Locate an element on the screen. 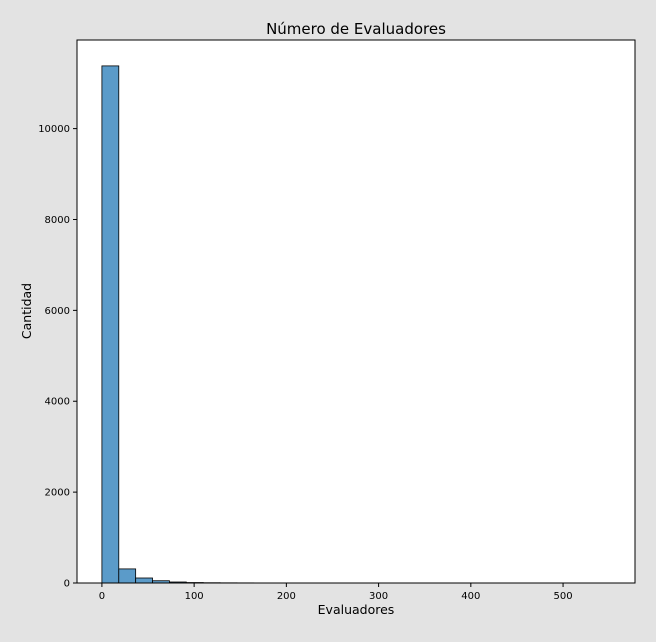 The width and height of the screenshot is (656, 642). x-tick-label: 0 is located at coordinates (102, 596).